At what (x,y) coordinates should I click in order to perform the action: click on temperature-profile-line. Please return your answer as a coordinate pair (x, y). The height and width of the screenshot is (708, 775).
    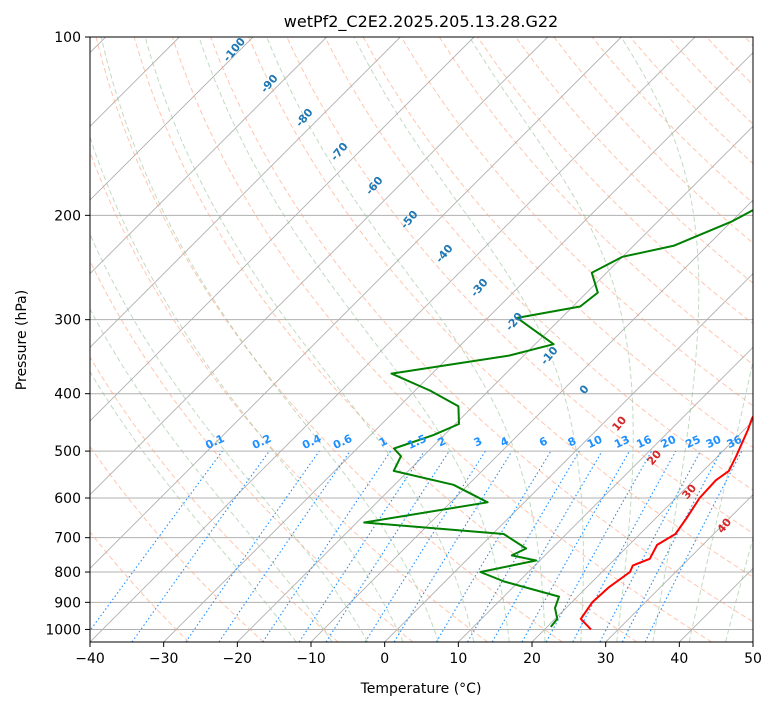
    Looking at the image, I should click on (666, 522).